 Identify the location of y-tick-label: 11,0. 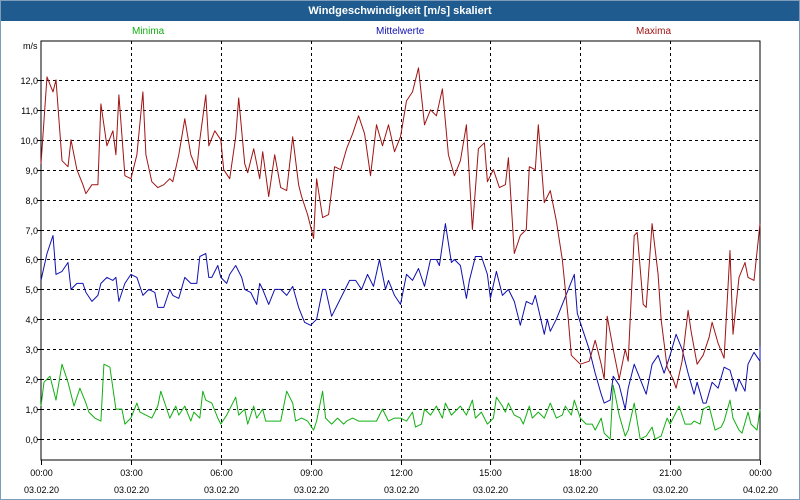
(29, 111).